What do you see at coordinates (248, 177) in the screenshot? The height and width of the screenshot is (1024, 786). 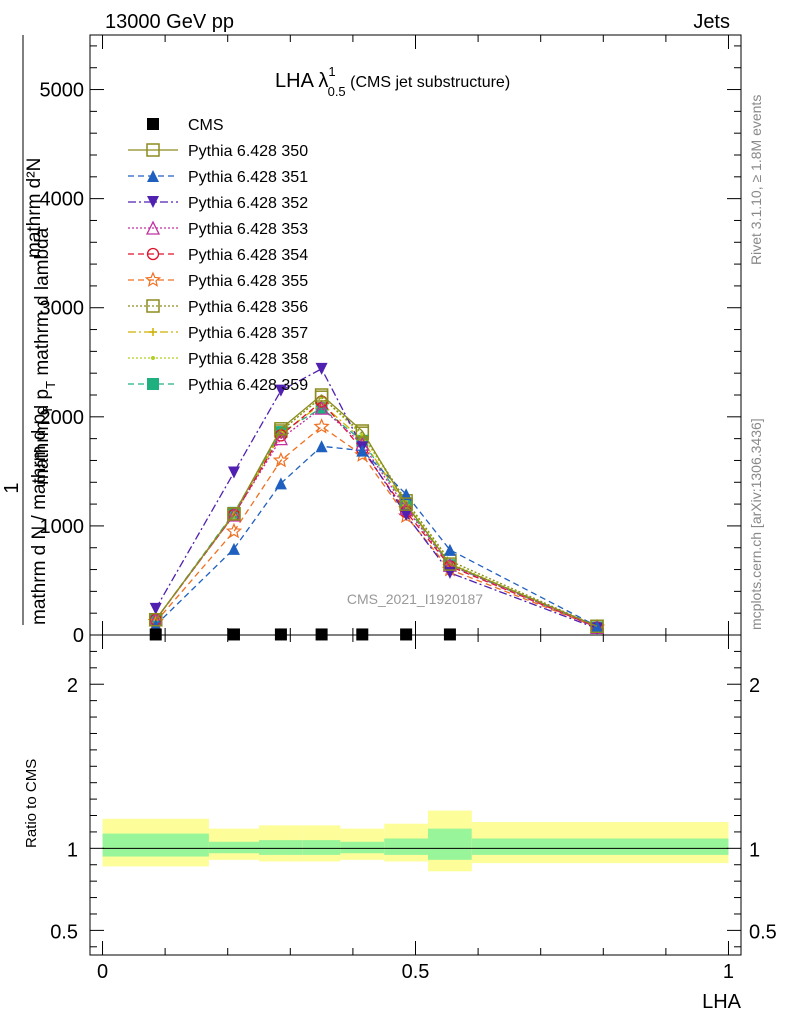 I see `legend-label: Pythia 6.428 351` at bounding box center [248, 177].